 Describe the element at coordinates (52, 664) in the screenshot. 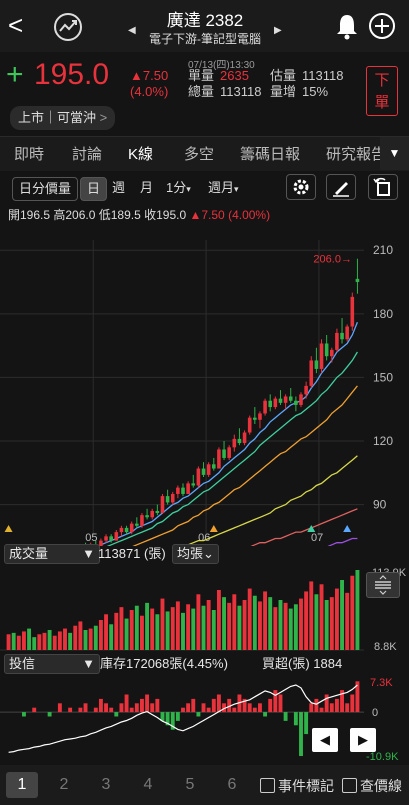

I see `institution-select: 投信 ▼` at that location.